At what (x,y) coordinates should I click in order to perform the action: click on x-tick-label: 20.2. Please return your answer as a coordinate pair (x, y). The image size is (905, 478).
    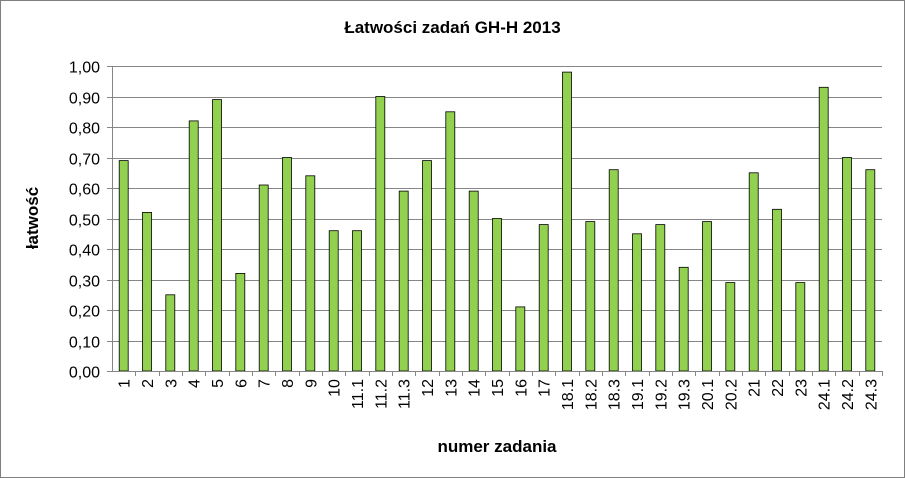
    Looking at the image, I should click on (731, 394).